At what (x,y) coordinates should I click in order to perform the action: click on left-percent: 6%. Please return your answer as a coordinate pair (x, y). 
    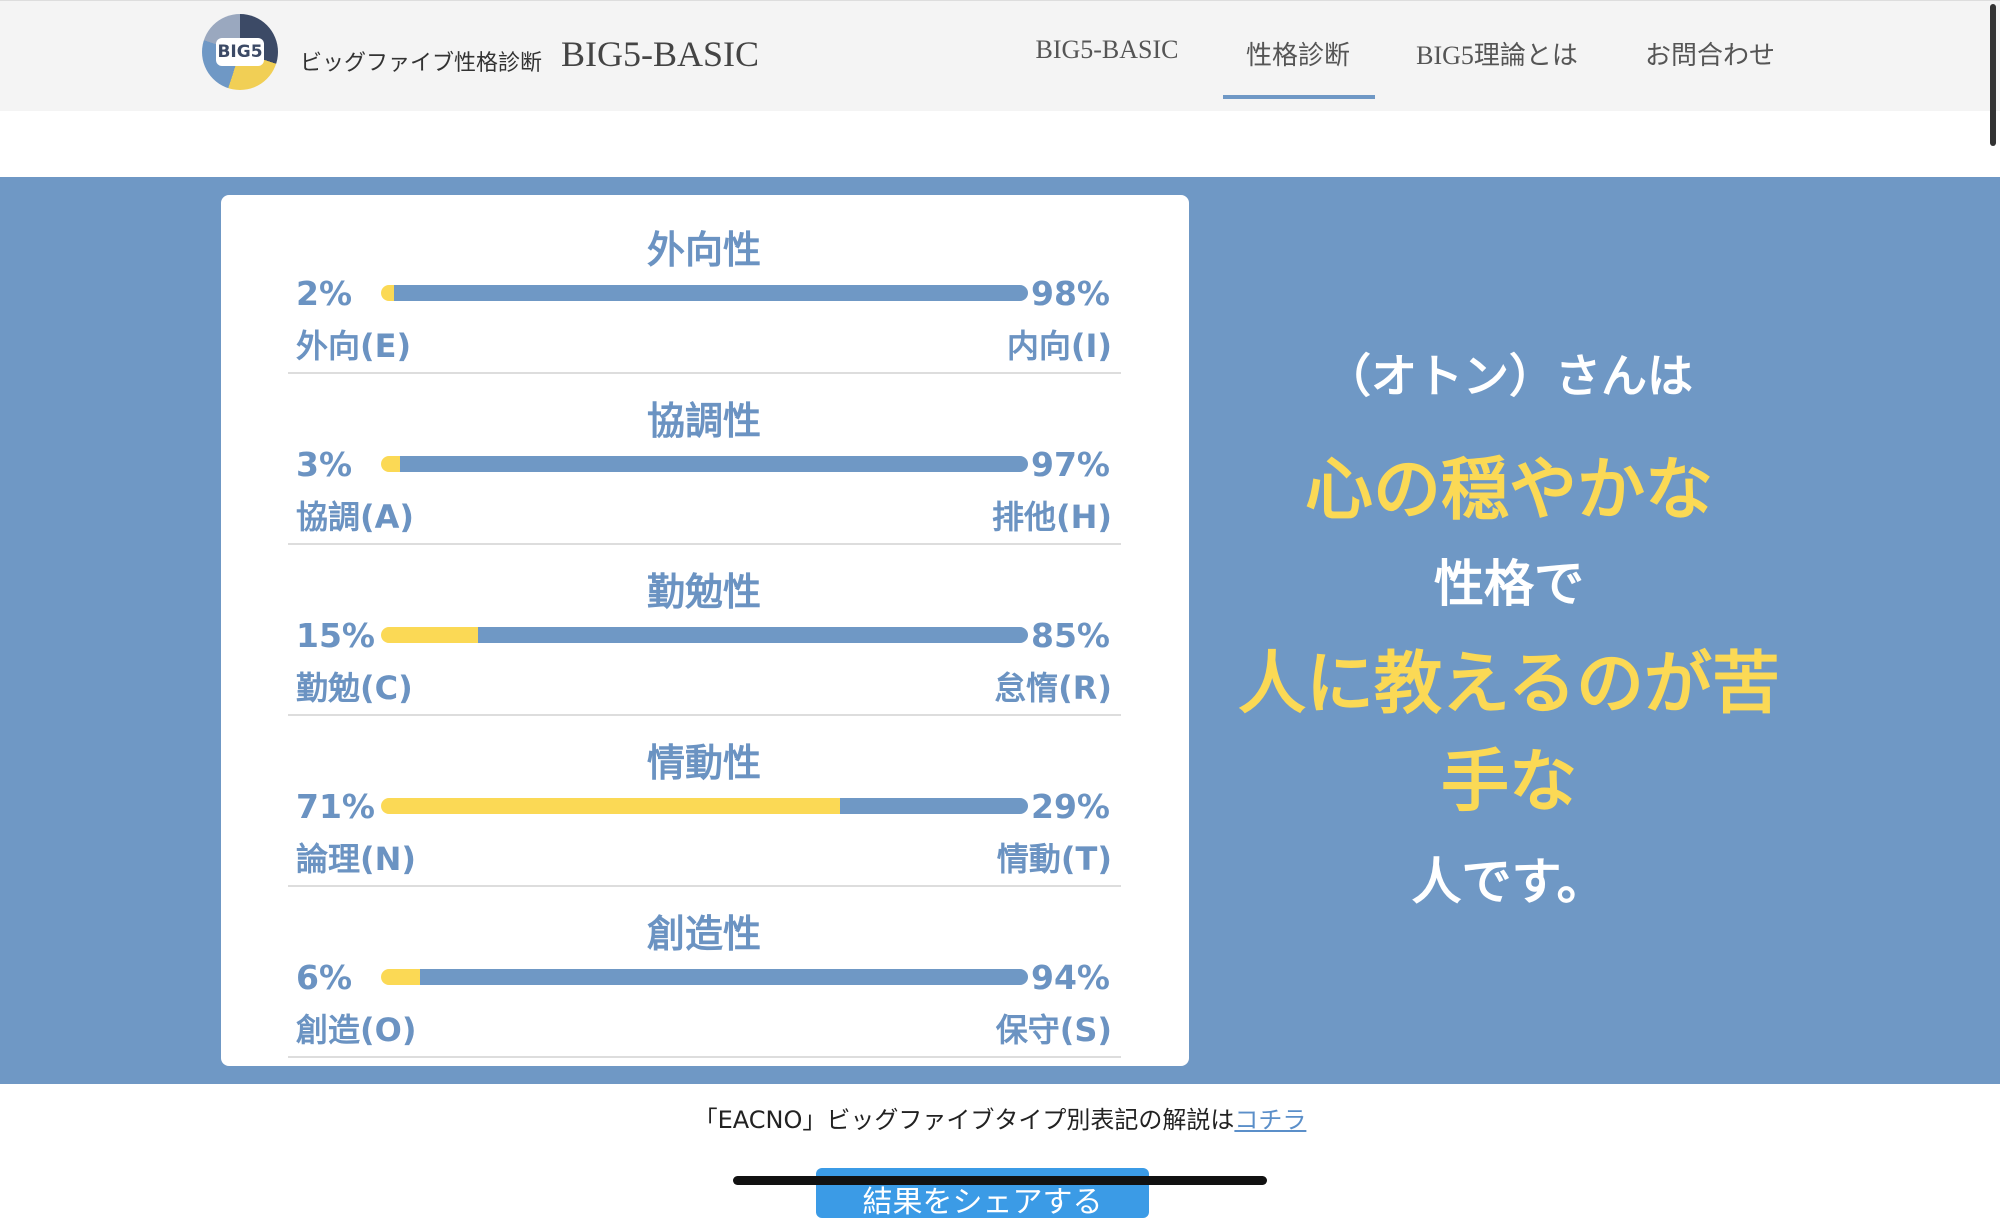
    Looking at the image, I should click on (324, 977).